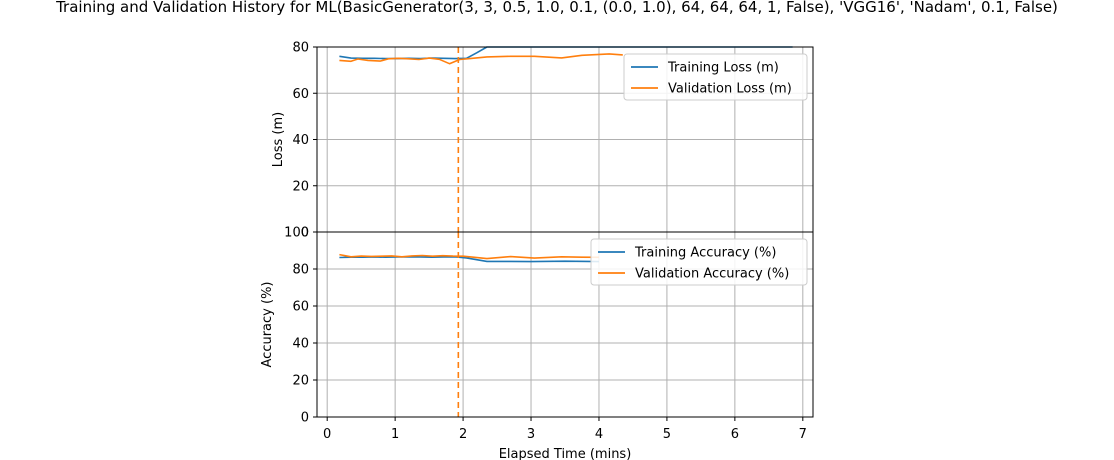  What do you see at coordinates (803, 434) in the screenshot?
I see `x-tick-label: 7` at bounding box center [803, 434].